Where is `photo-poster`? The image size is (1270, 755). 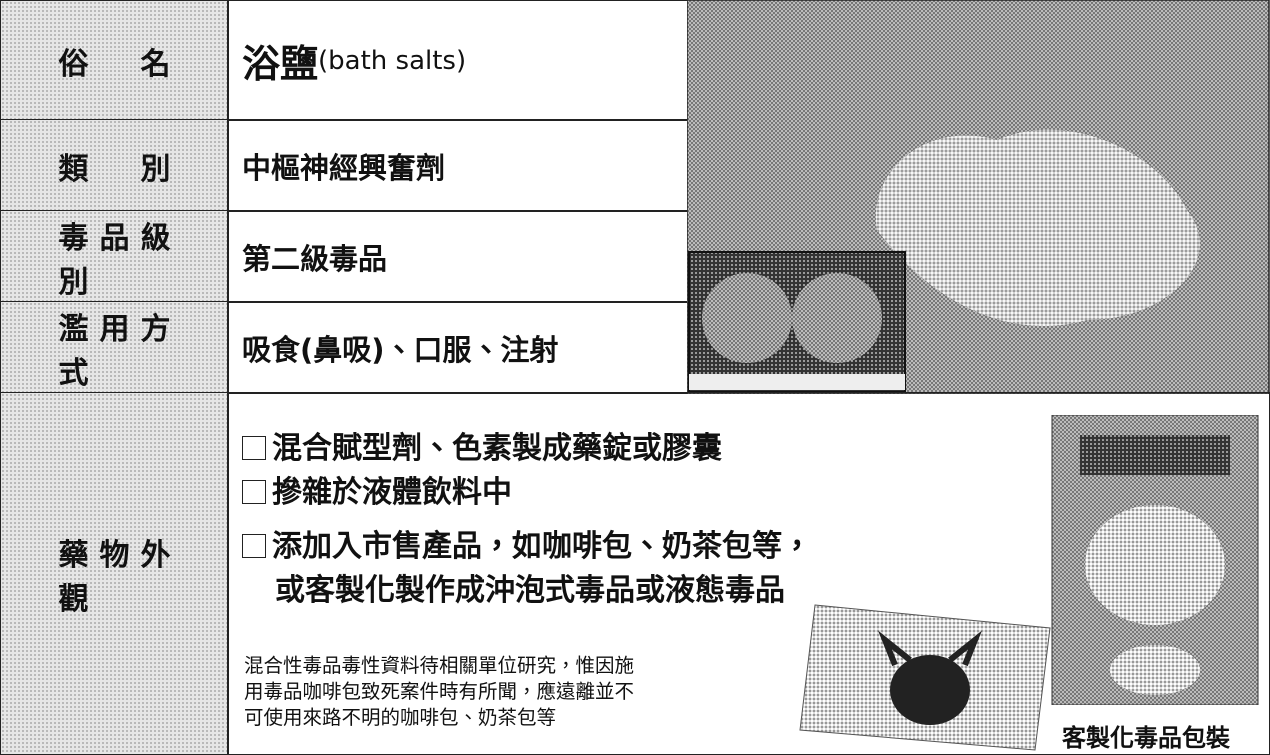 photo-poster is located at coordinates (1155, 560).